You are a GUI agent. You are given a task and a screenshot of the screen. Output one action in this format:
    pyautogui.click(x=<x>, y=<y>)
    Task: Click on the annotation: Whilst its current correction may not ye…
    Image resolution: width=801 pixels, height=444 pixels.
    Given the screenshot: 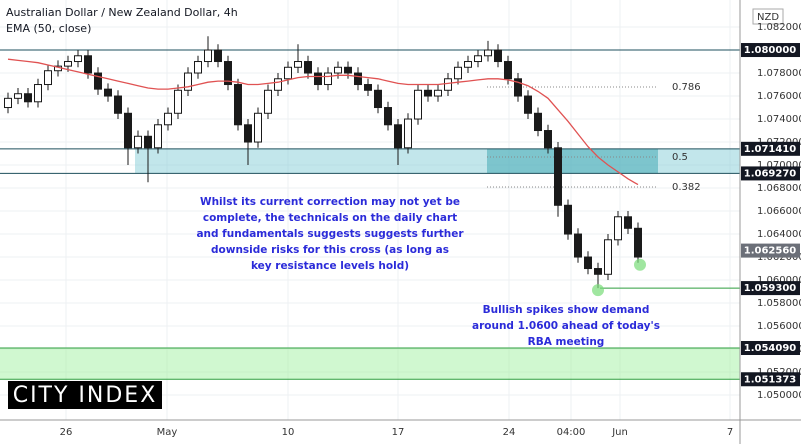 What is the action you would take?
    pyautogui.click(x=330, y=202)
    